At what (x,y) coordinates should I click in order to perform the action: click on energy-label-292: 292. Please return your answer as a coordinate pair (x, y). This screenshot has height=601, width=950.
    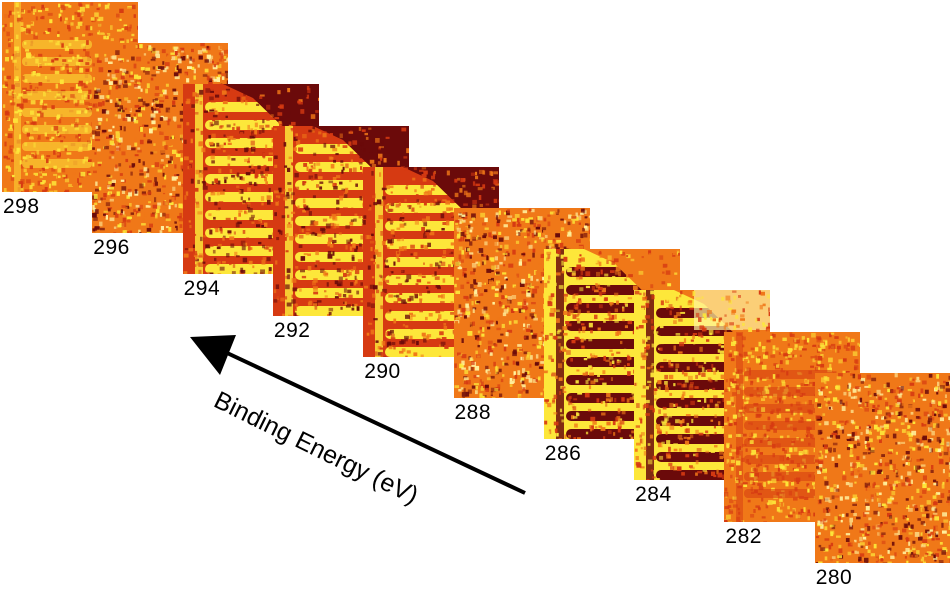
    Looking at the image, I should click on (292, 330).